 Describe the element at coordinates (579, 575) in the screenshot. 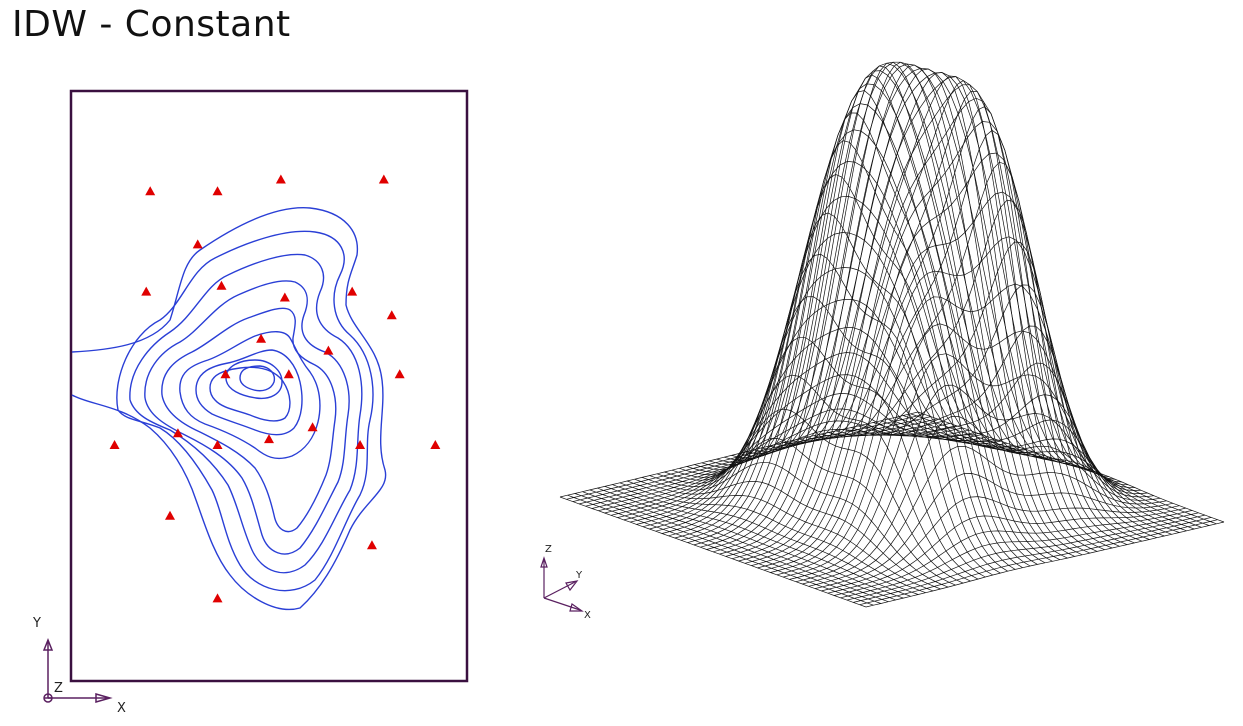

I see `surface-y-label: Y` at that location.